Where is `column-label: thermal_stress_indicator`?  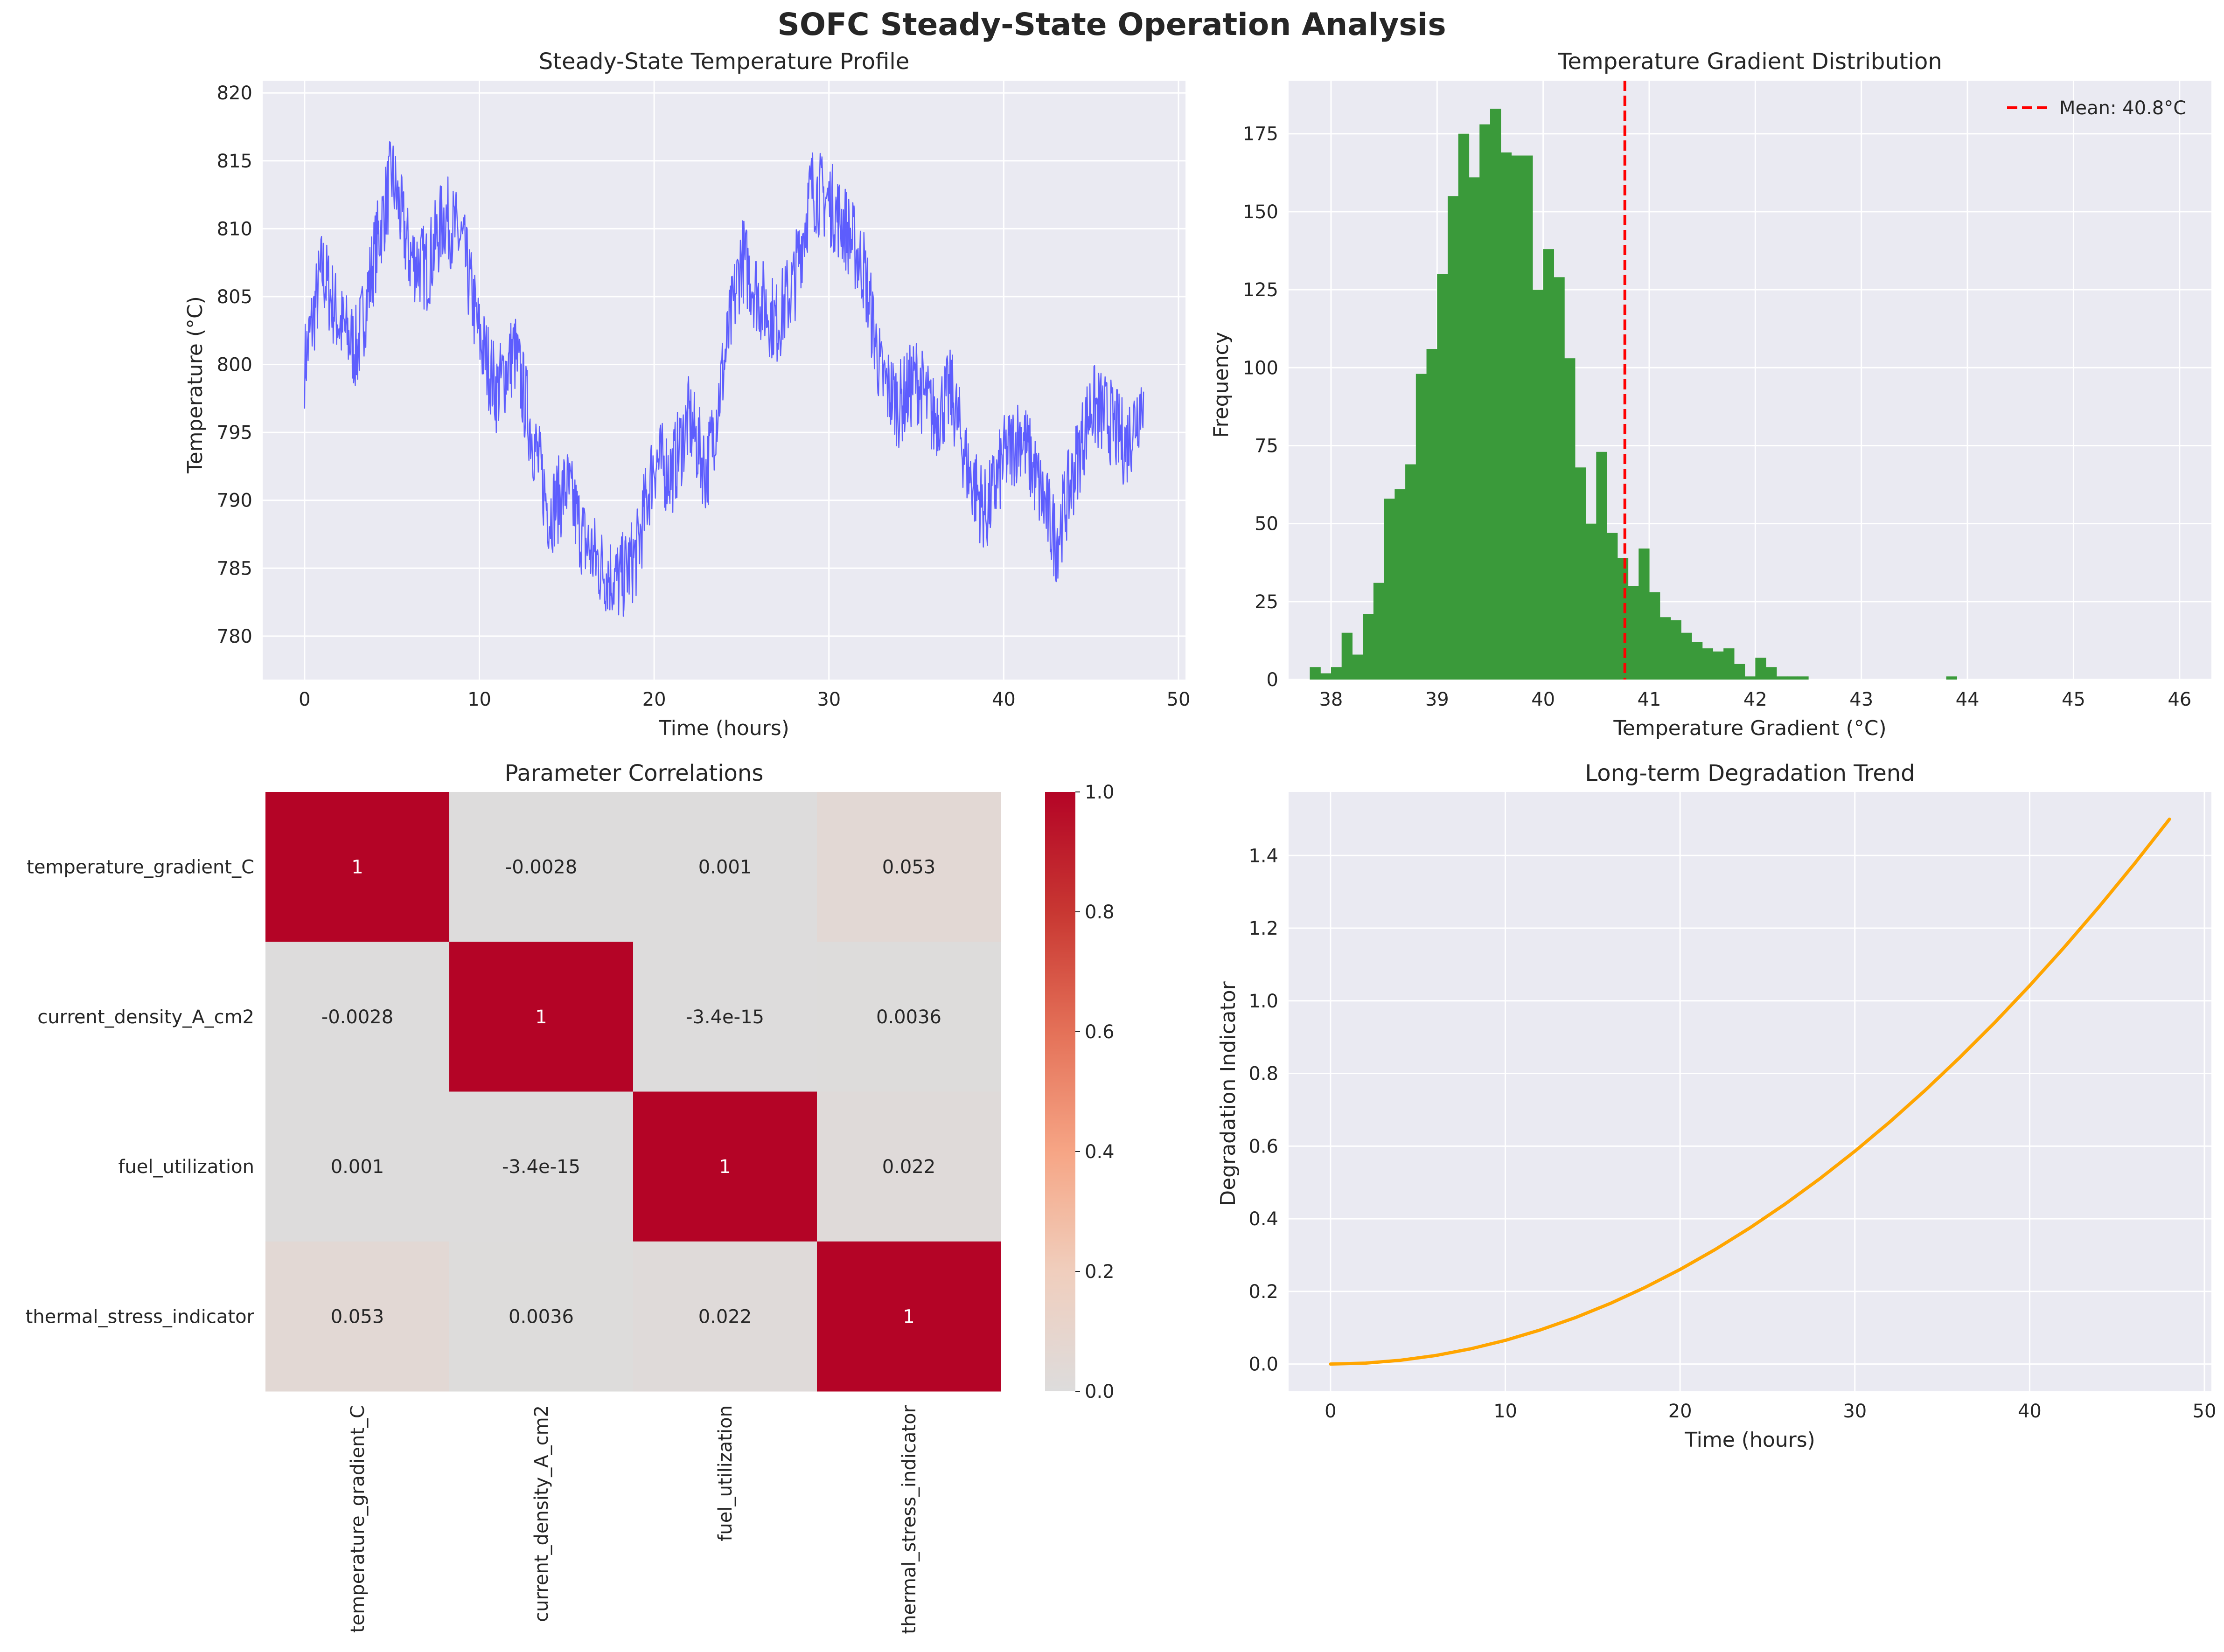 column-label: thermal_stress_indicator is located at coordinates (910, 1520).